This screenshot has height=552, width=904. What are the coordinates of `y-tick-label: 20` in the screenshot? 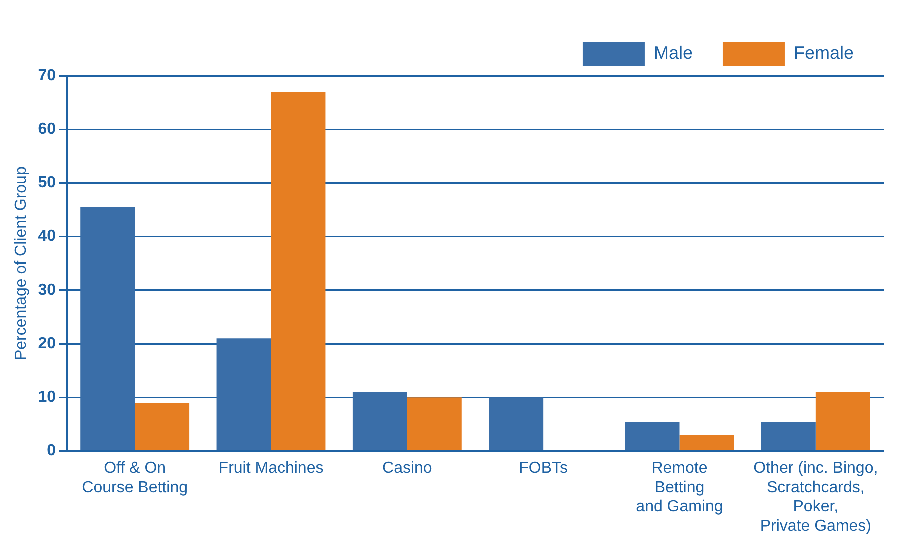 It's located at (47, 343).